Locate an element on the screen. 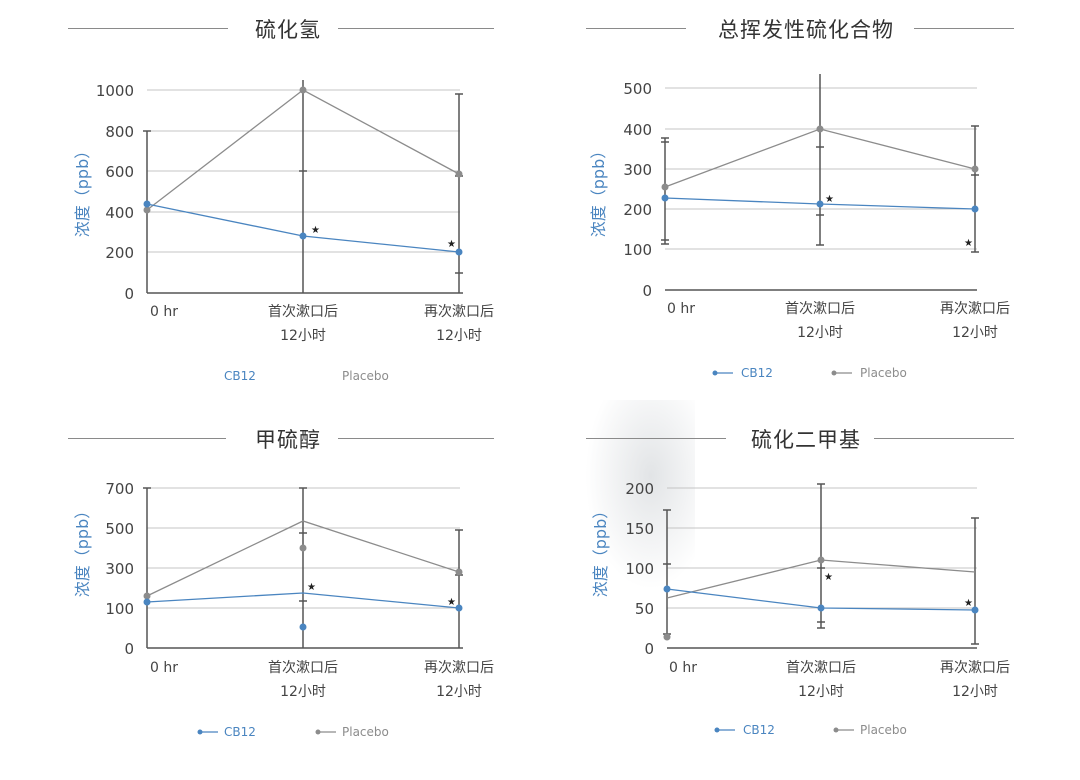  chart-panel-methyl-mercaptan: 甲硫醇 is located at coordinates (288, 439).